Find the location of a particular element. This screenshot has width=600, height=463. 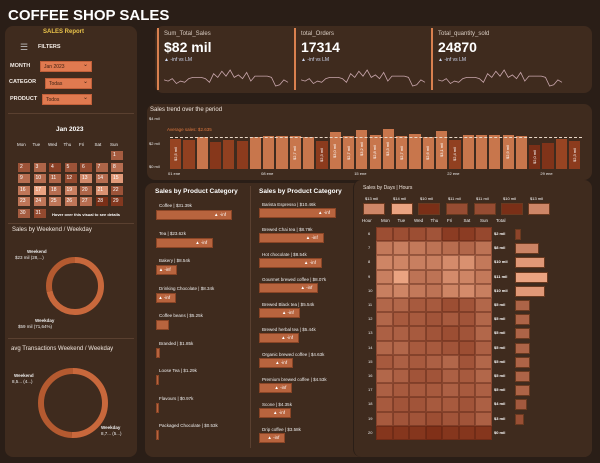

trend-bar: $2,4 mil is located at coordinates (455, 154).